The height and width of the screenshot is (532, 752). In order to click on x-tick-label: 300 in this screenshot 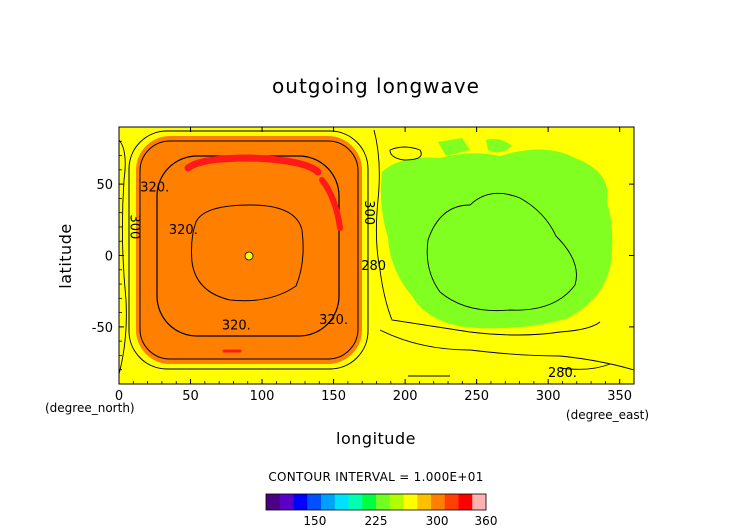, I will do `click(548, 396)`.